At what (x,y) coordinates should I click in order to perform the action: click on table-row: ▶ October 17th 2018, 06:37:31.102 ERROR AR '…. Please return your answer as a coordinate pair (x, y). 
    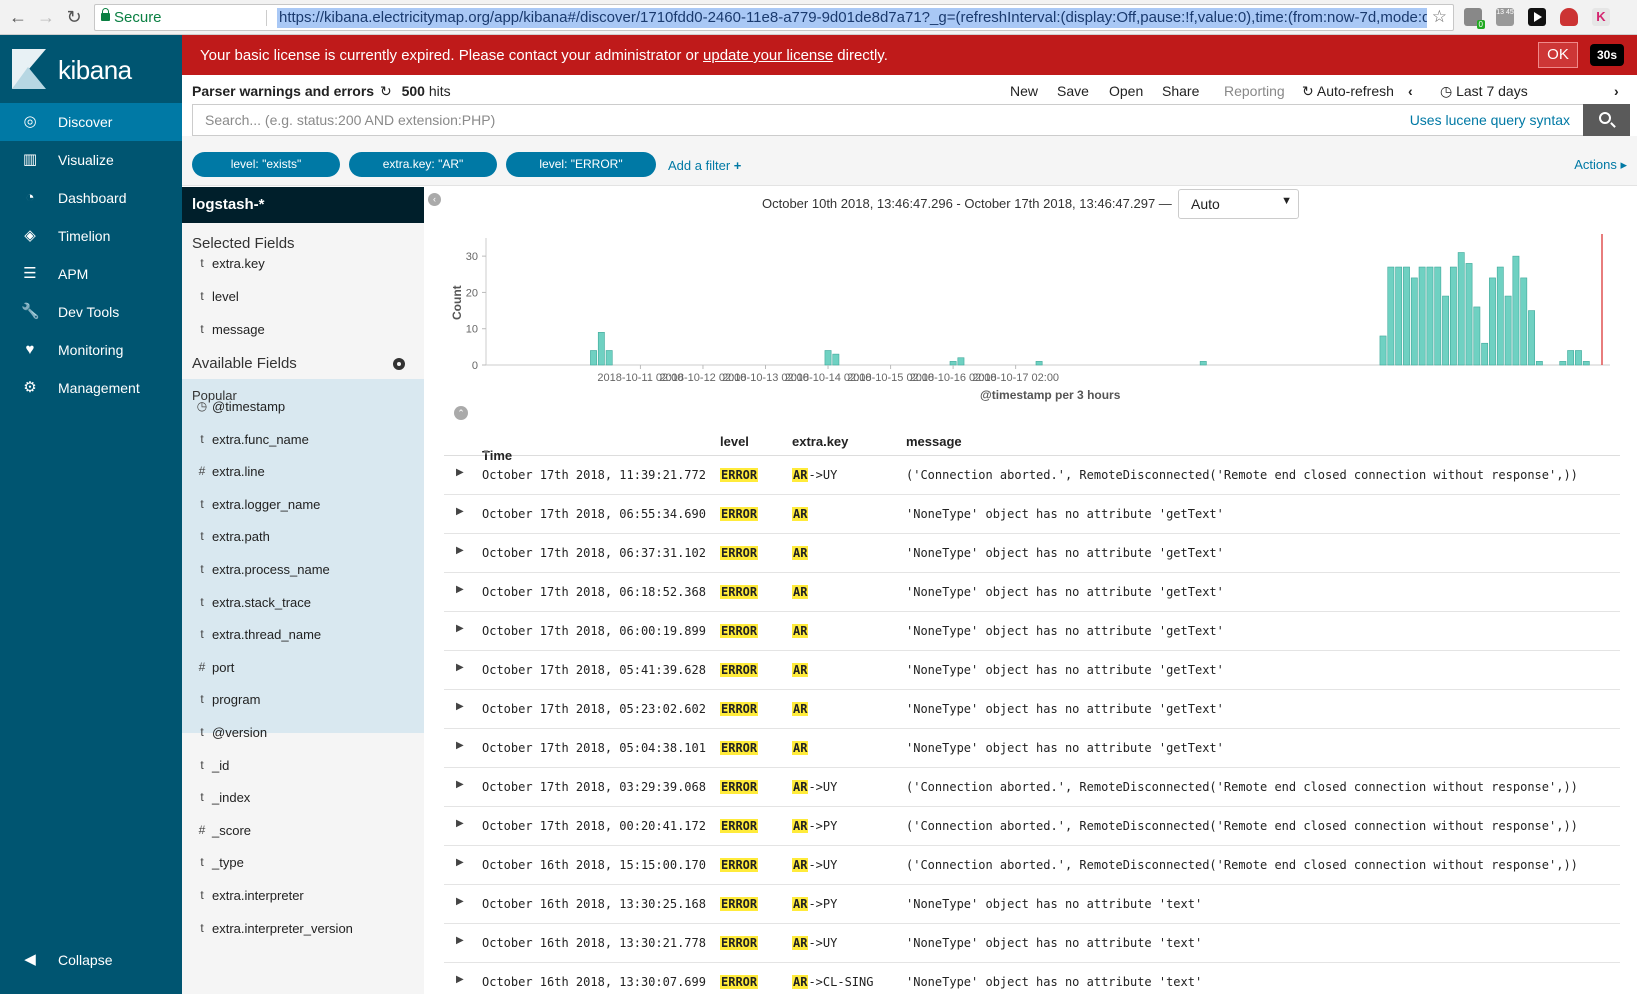
    Looking at the image, I should click on (1032, 553).